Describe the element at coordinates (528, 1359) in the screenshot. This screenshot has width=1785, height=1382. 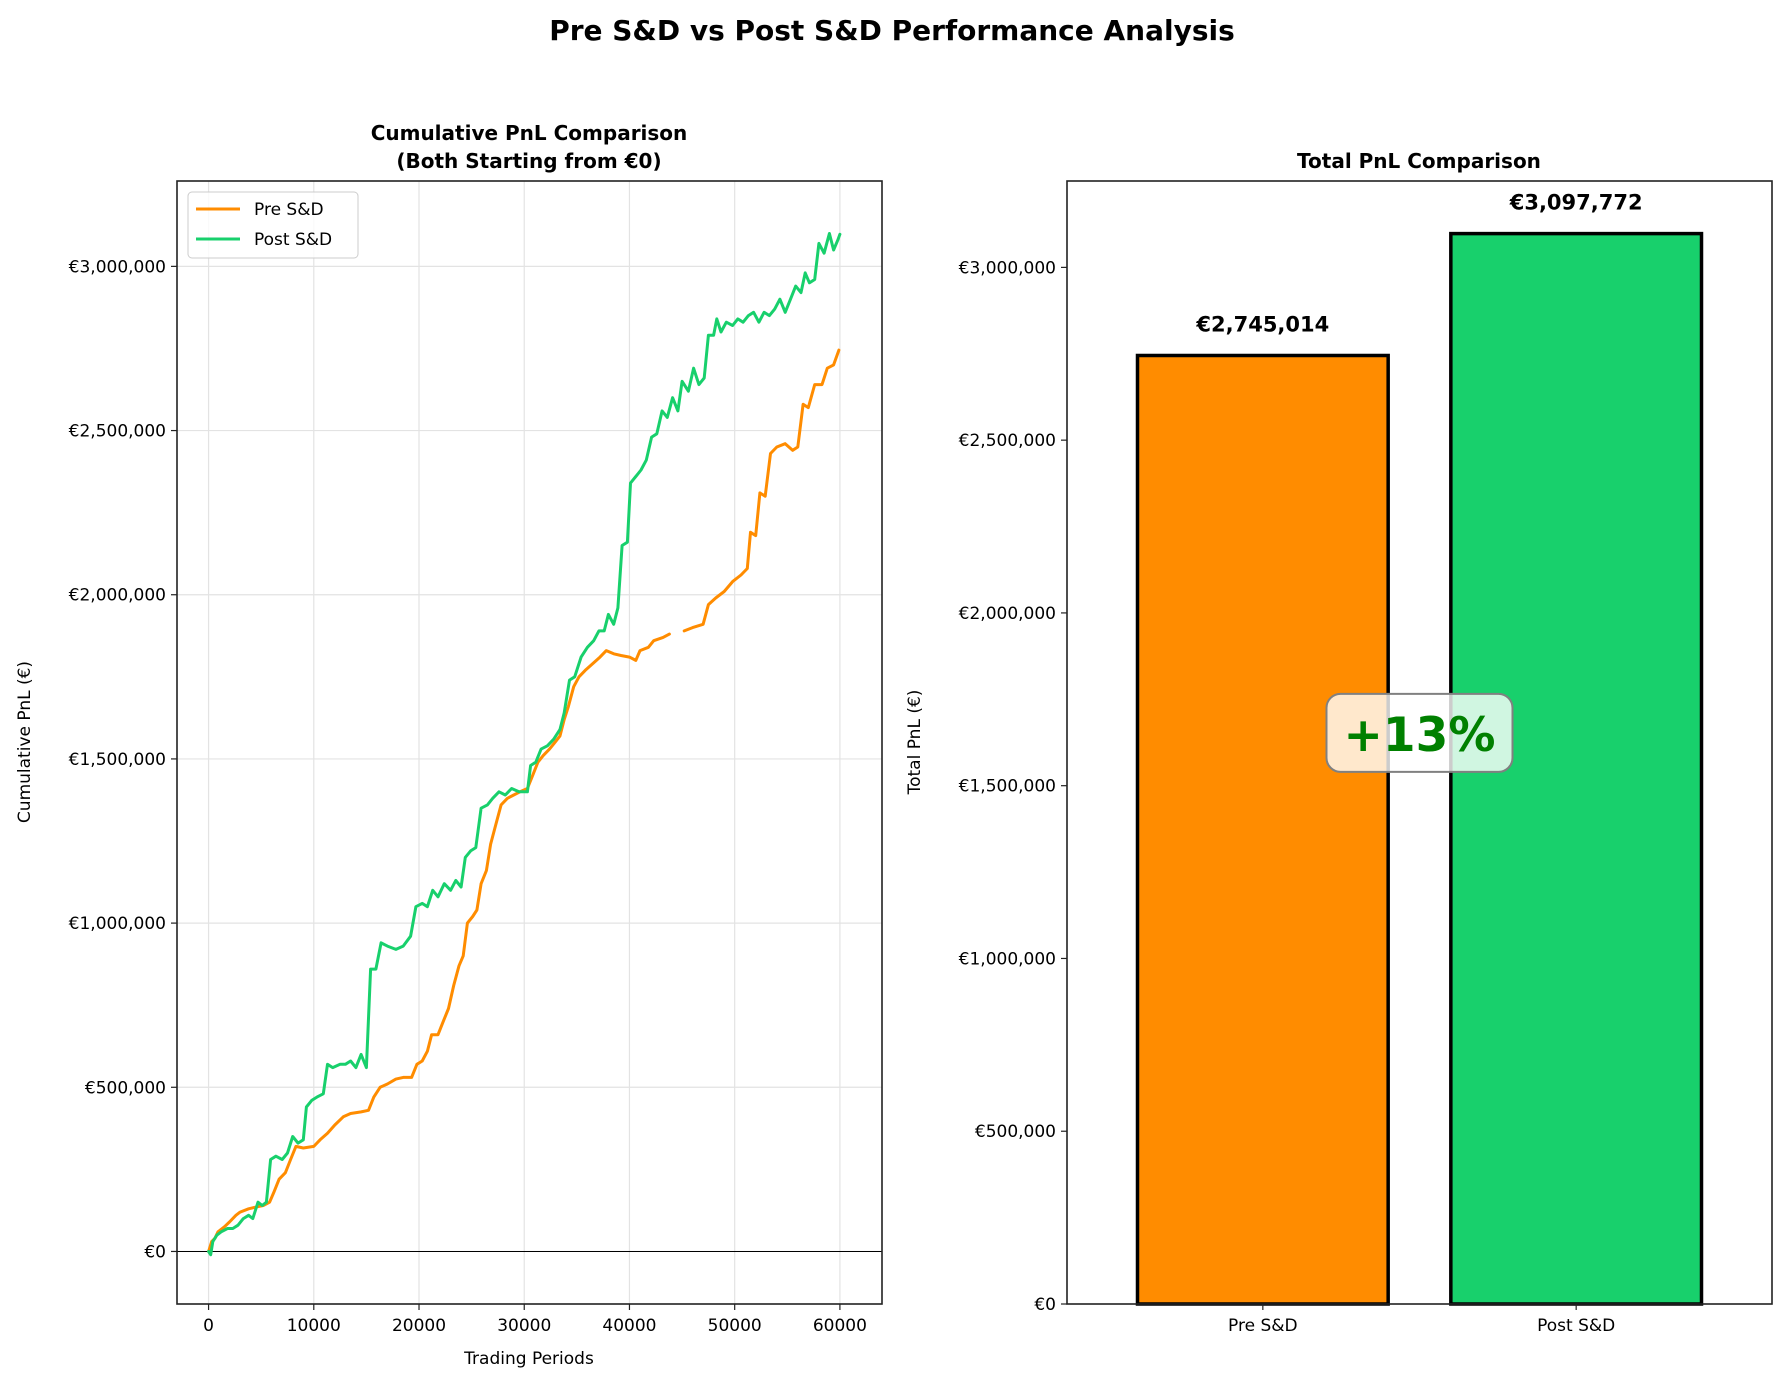
I see `line-chart-x-axis-label: Trading Periods` at that location.